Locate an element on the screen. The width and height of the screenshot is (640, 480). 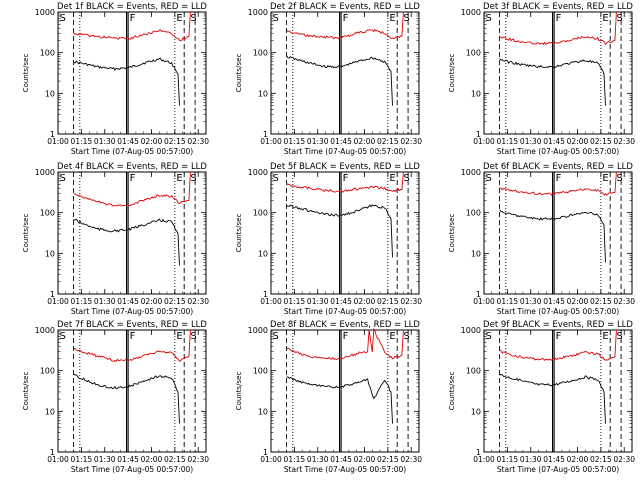
chart-title: Det 1f BLACK = Events, RED = LLD is located at coordinates (132, 7).